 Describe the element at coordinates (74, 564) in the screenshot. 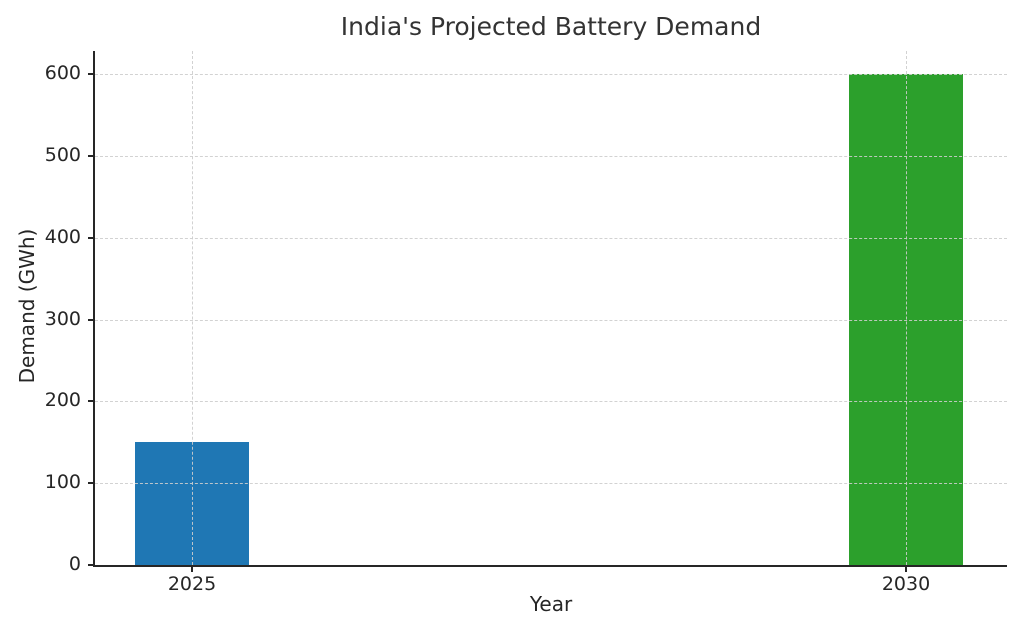

I see `ytick-label-0: 0` at that location.